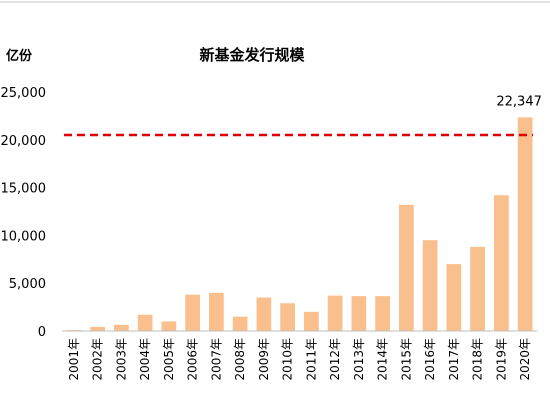 This screenshot has height=401, width=550. I want to click on bar-2007年, so click(216, 311).